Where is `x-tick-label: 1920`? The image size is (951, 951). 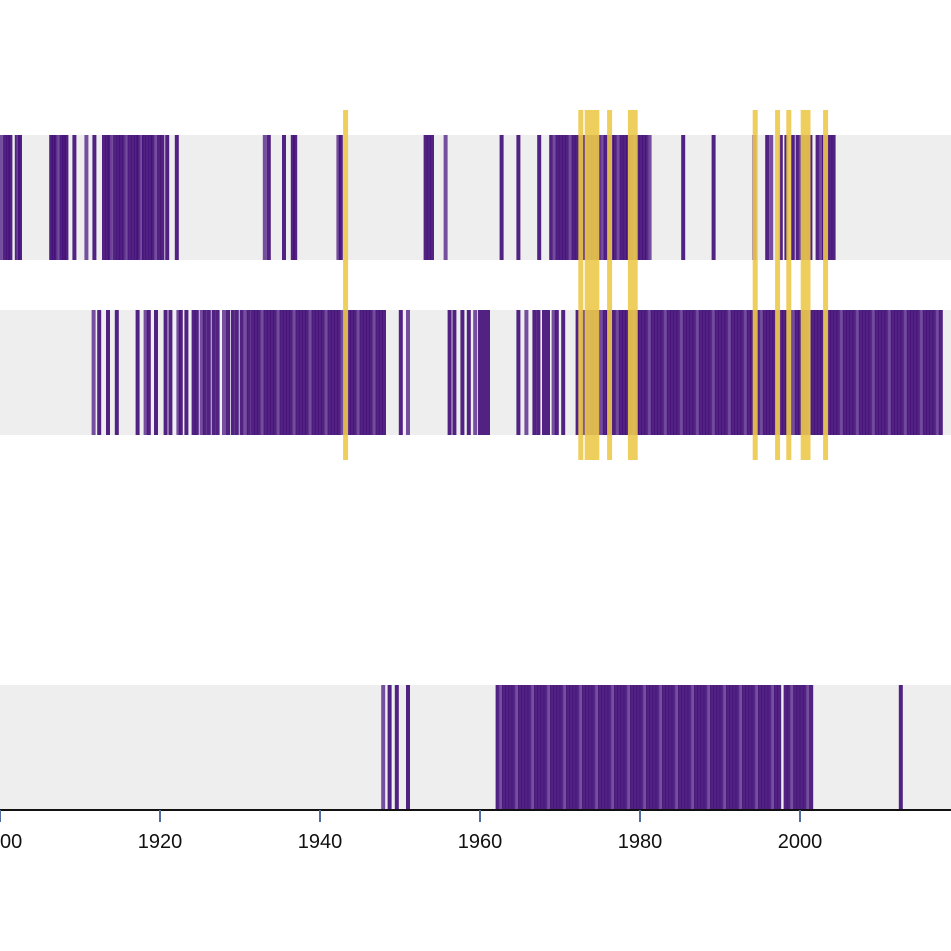
x-tick-label: 1920 is located at coordinates (160, 842).